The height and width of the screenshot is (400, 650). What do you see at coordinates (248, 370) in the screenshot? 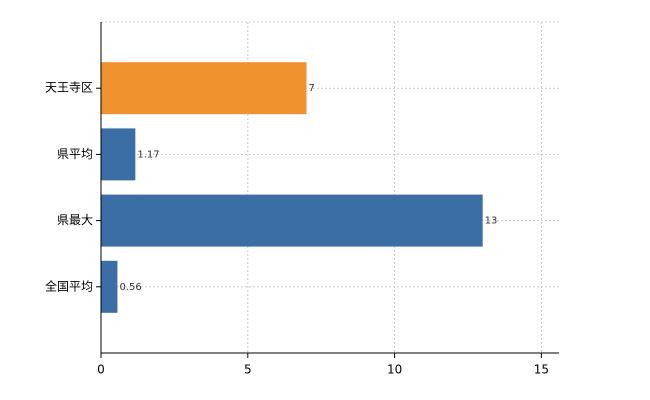
I see `x-tick-label: 5` at bounding box center [248, 370].